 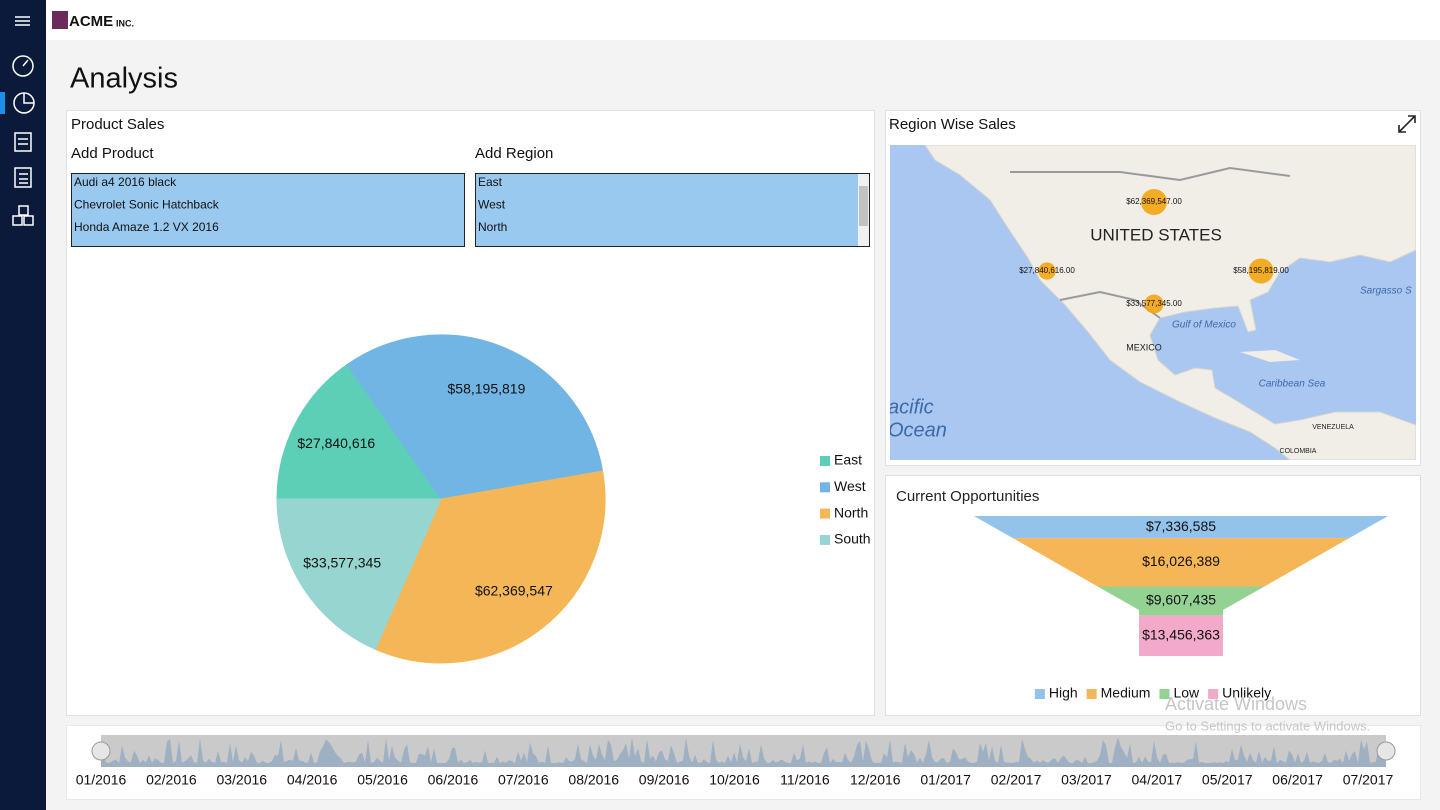 I want to click on menu-button, so click(x=22, y=21).